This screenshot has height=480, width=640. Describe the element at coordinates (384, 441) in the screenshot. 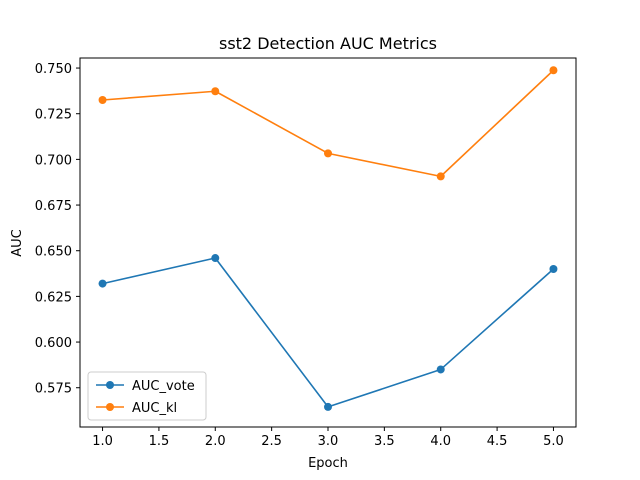

I see `x-tick-label: 3.5` at that location.